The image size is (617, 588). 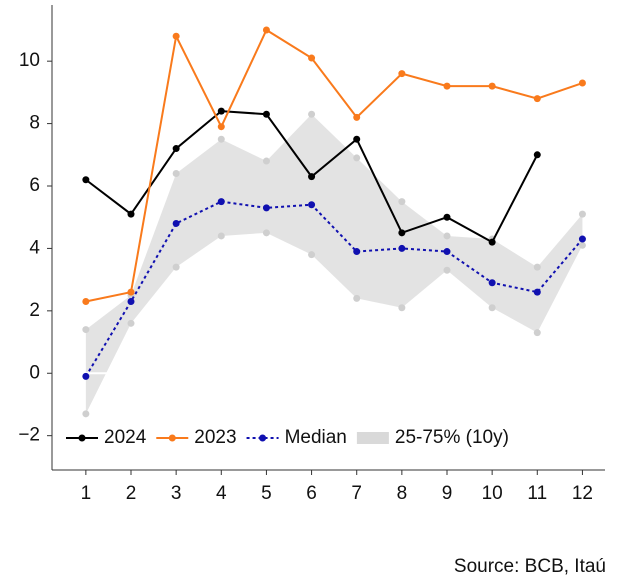 I want to click on y-tick-label: 8, so click(x=34, y=123).